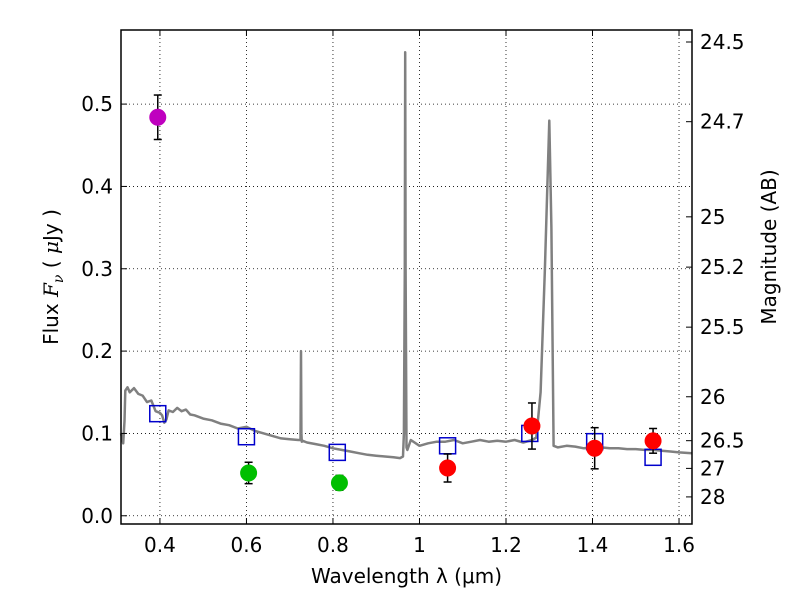  Describe the element at coordinates (506, 545) in the screenshot. I see `x-tick-label: 1.2` at that location.